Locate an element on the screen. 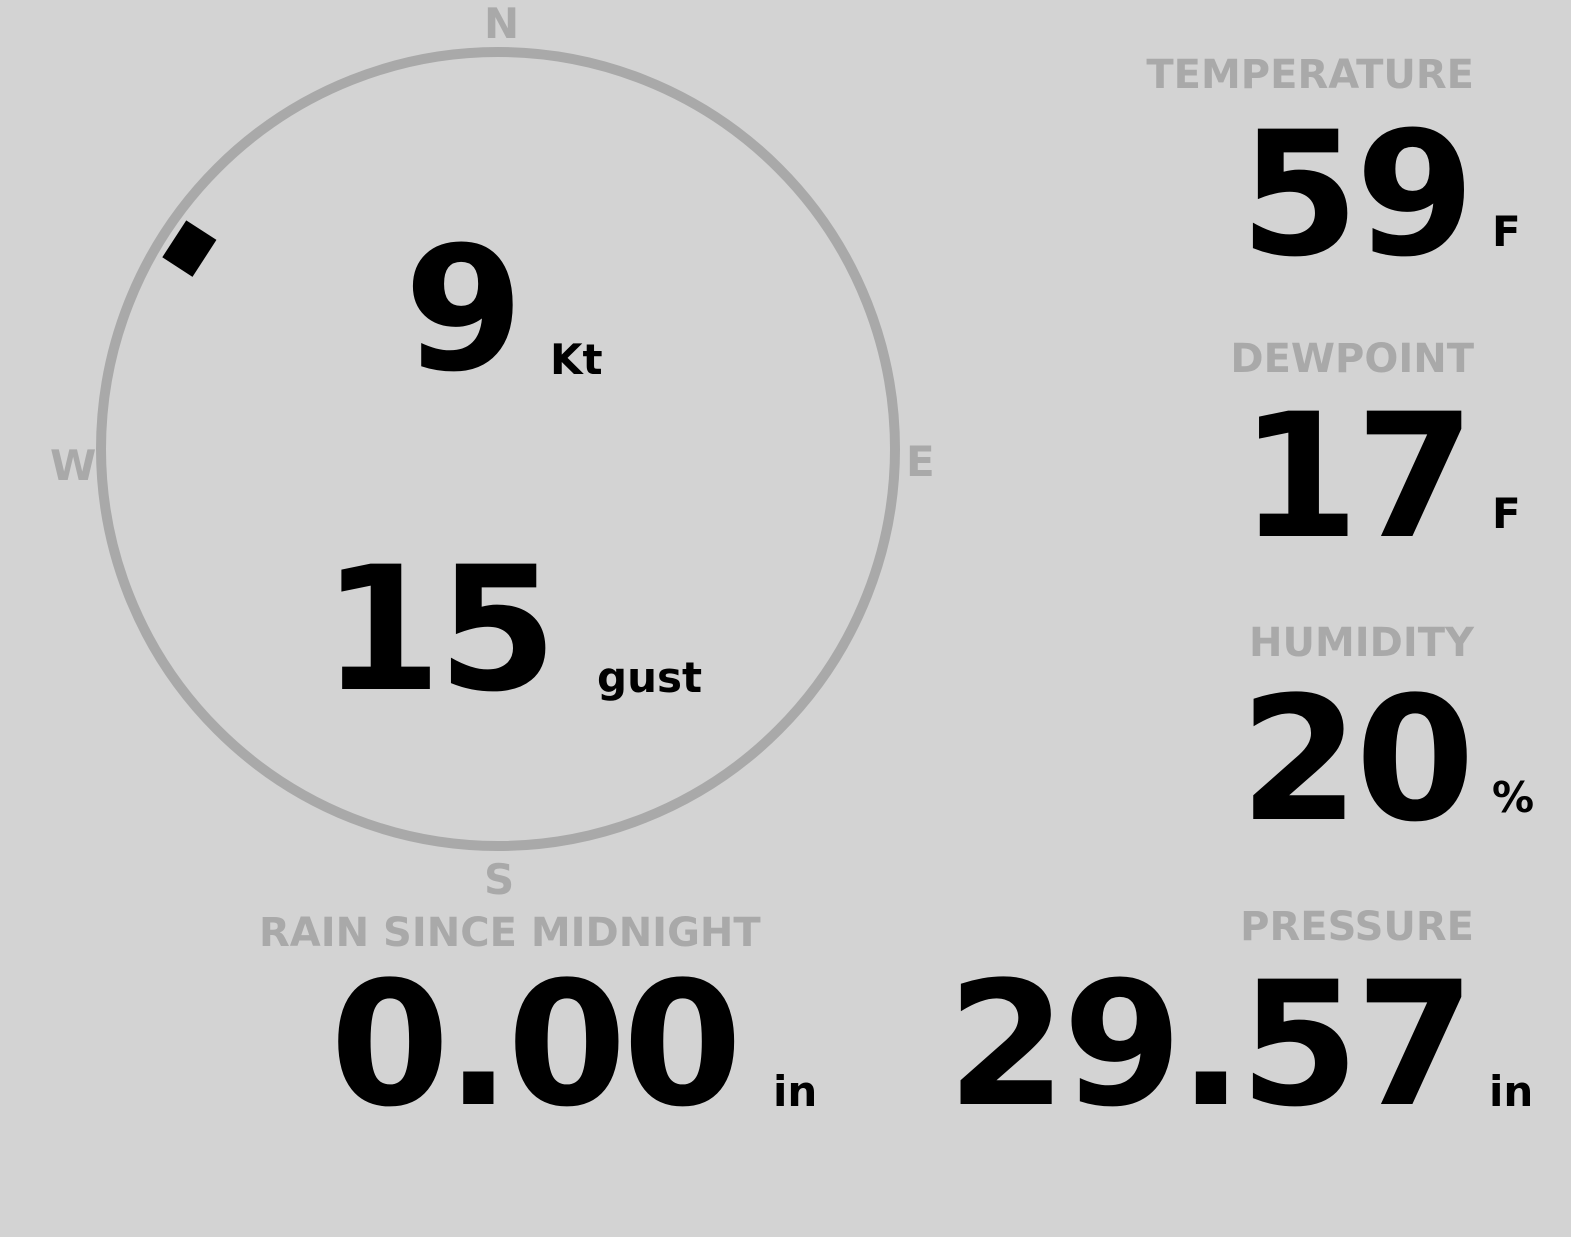 Image resolution: width=1571 pixels, height=1237 pixels. temperature-label: TEMPERATURE is located at coordinates (1310, 75).